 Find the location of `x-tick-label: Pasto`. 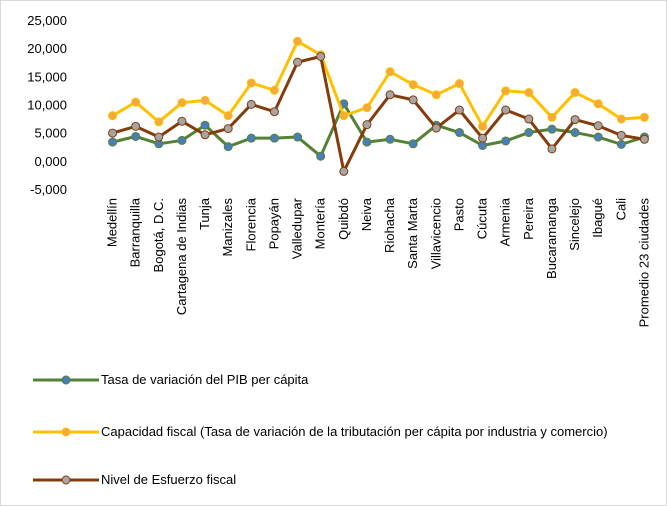

x-tick-label: Pasto is located at coordinates (458, 214).